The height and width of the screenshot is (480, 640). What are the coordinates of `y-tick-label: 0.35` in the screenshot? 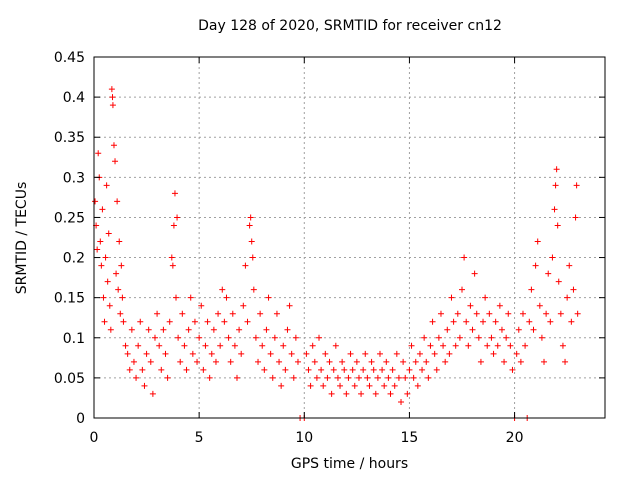 It's located at (69, 138).